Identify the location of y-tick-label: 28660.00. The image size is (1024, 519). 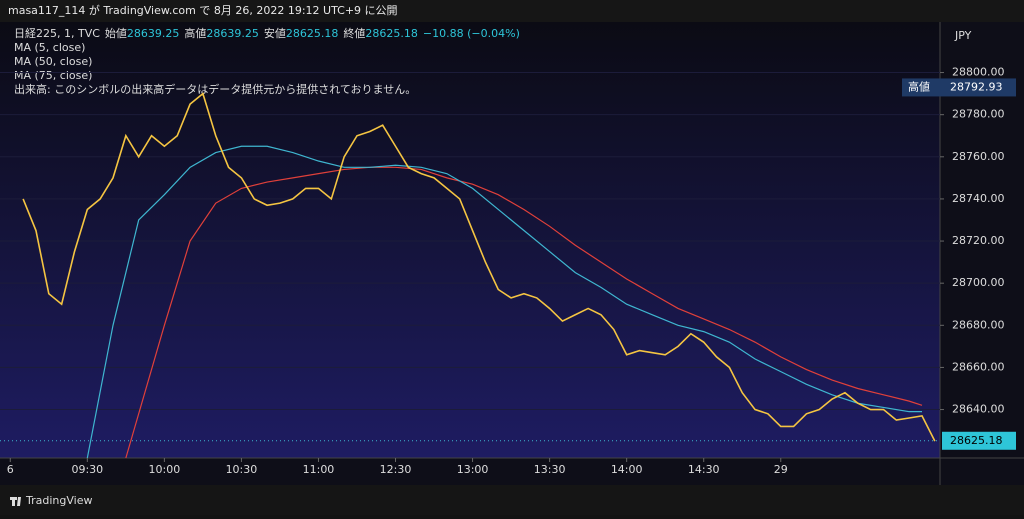
(978, 366).